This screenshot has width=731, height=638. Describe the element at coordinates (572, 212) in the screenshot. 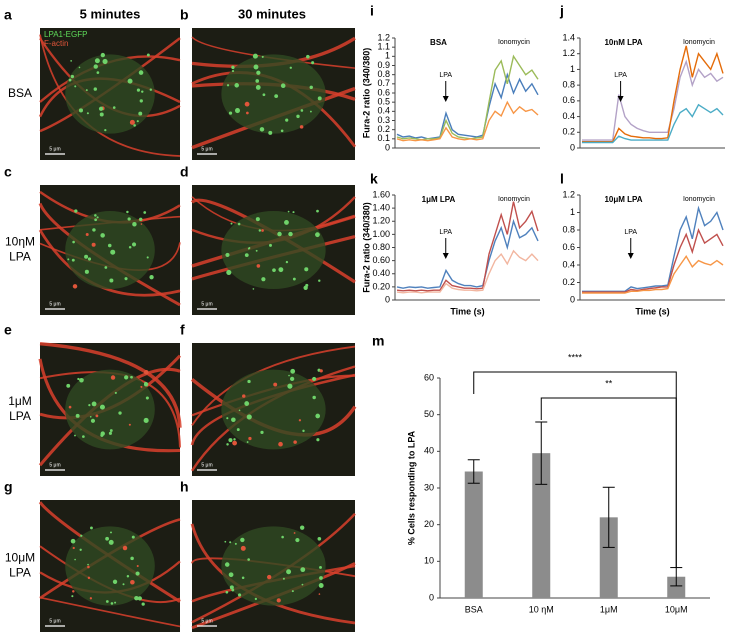

I see `y-tick-label: 1` at that location.